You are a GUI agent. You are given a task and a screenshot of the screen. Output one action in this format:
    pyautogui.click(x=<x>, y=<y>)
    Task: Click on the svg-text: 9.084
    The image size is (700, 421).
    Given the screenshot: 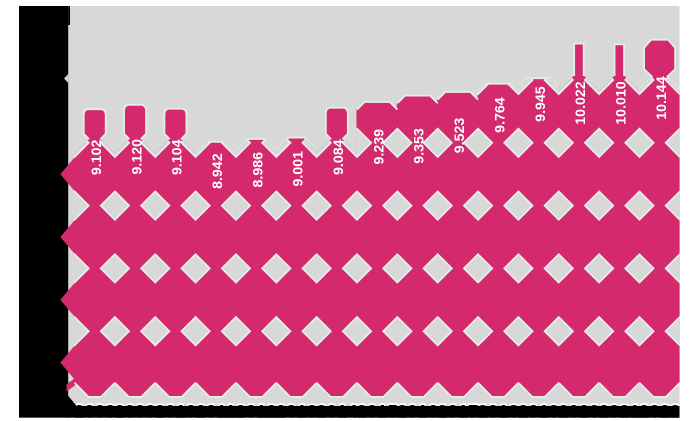 What is the action you would take?
    pyautogui.click(x=339, y=157)
    